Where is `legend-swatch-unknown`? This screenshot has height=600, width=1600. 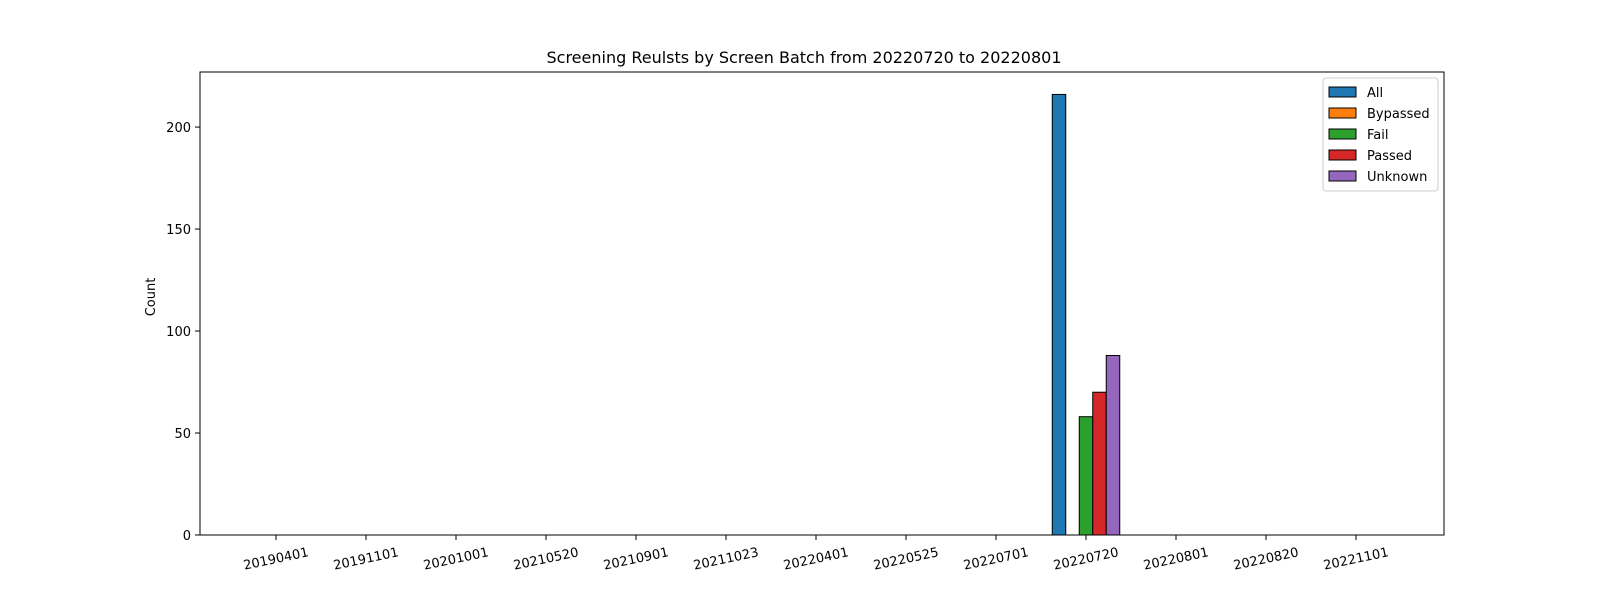
legend-swatch-unknown is located at coordinates (1342, 176).